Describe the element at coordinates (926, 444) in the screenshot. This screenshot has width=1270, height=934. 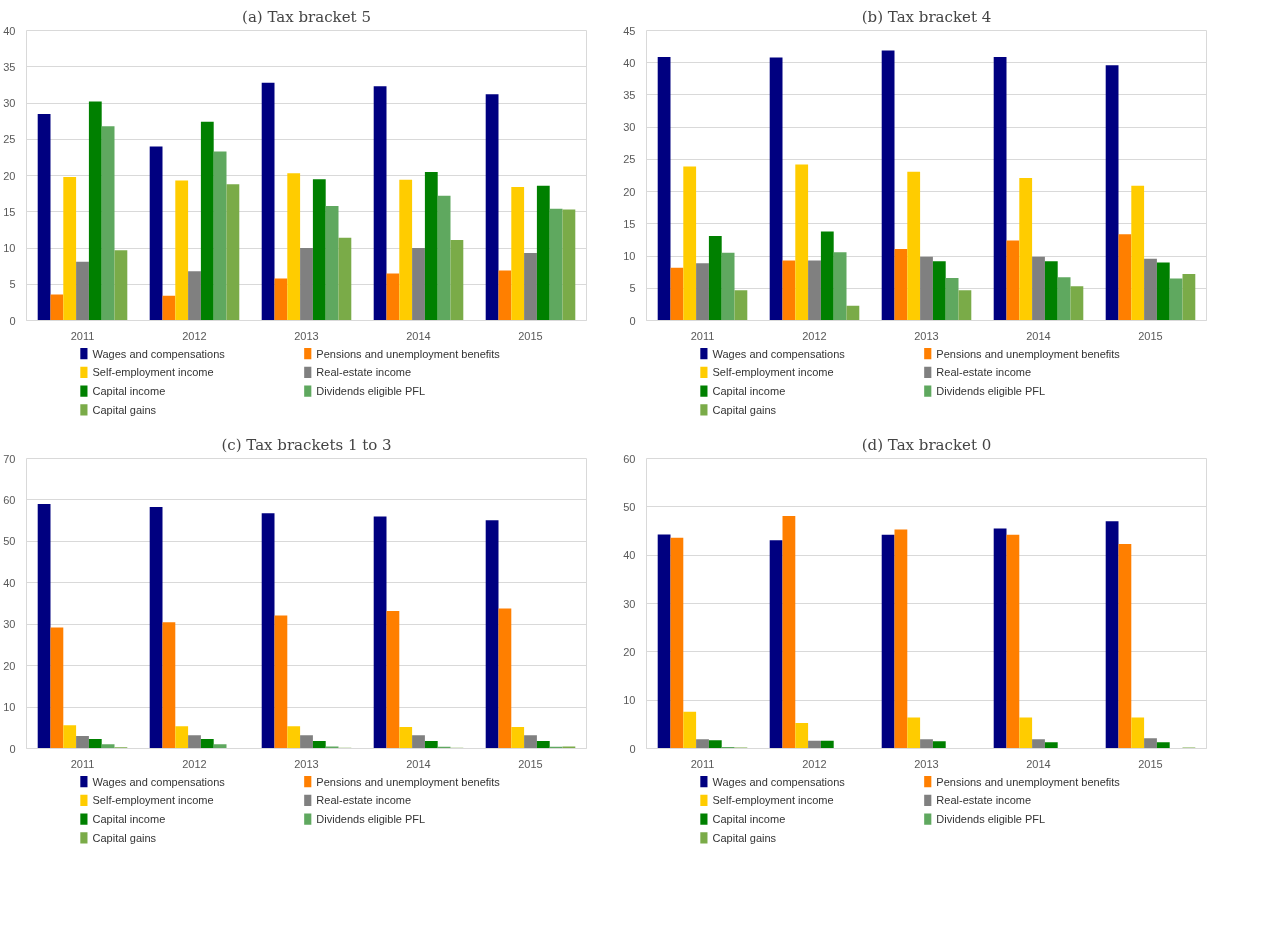
I see `chart-title: (d) Tax bracket 0` at that location.